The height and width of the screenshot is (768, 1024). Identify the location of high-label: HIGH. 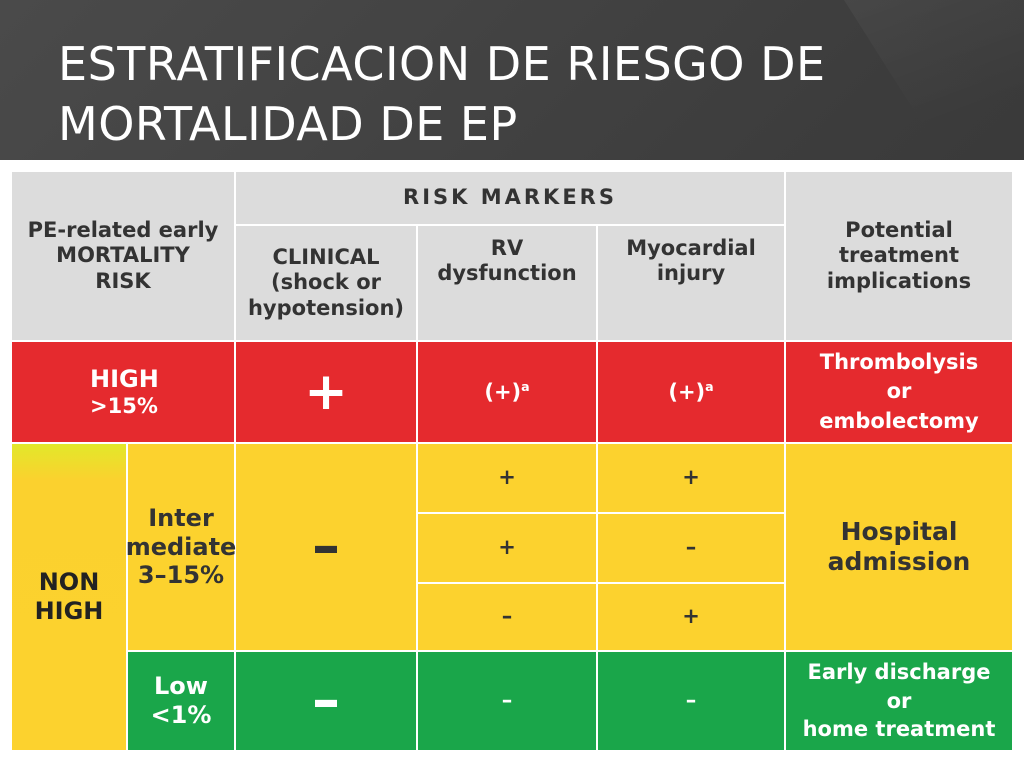
(124, 379).